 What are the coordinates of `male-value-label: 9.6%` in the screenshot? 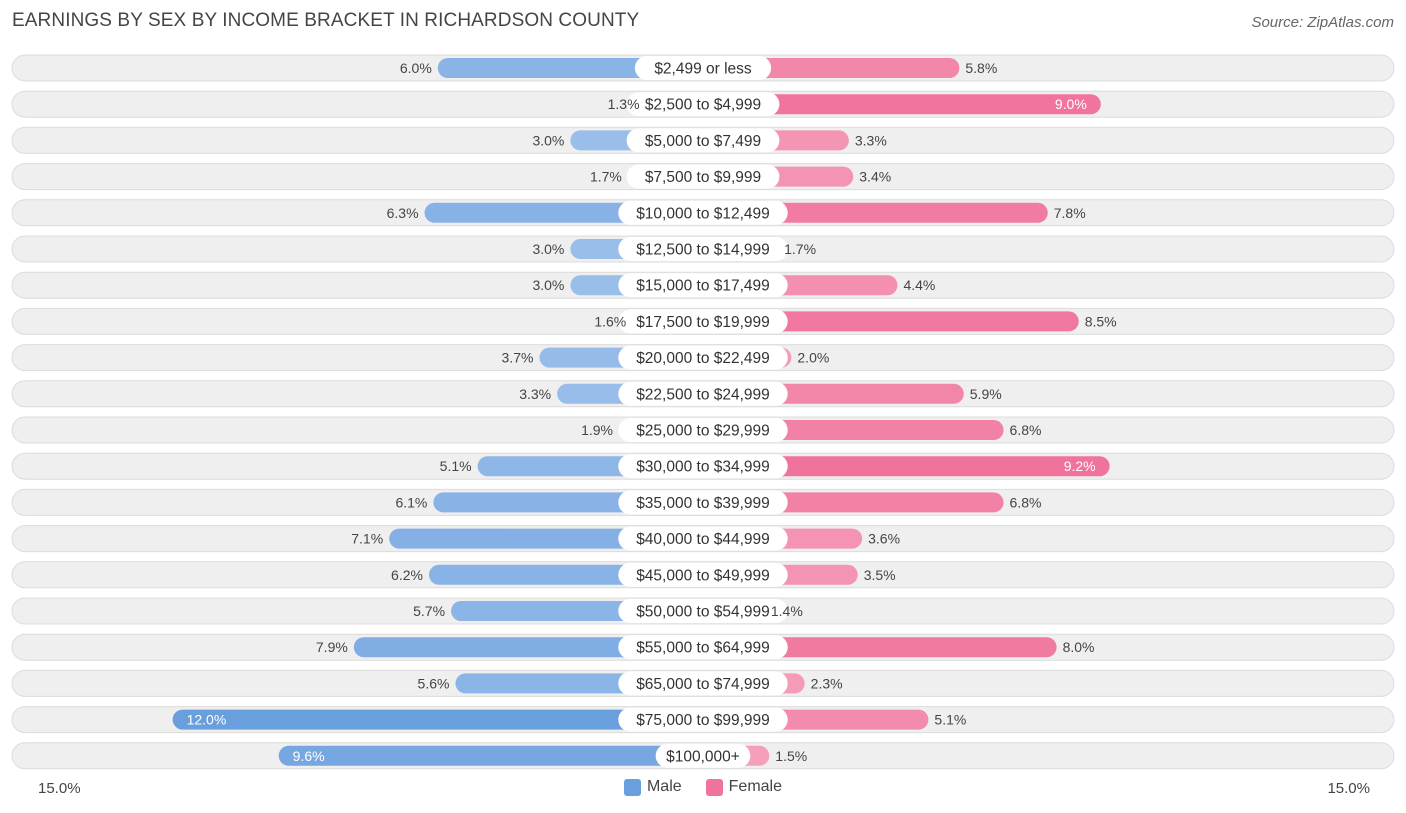 It's located at (309, 756).